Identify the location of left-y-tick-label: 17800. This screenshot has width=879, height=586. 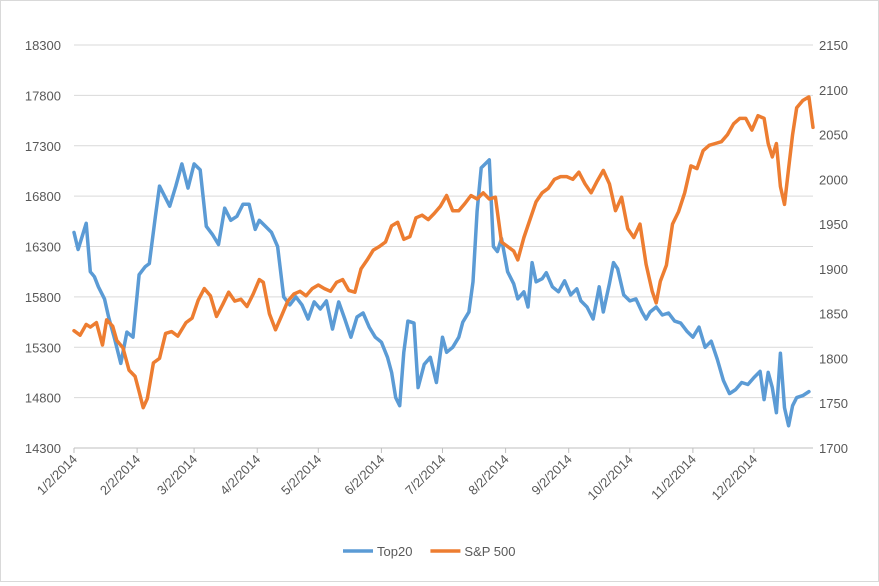
(43, 95).